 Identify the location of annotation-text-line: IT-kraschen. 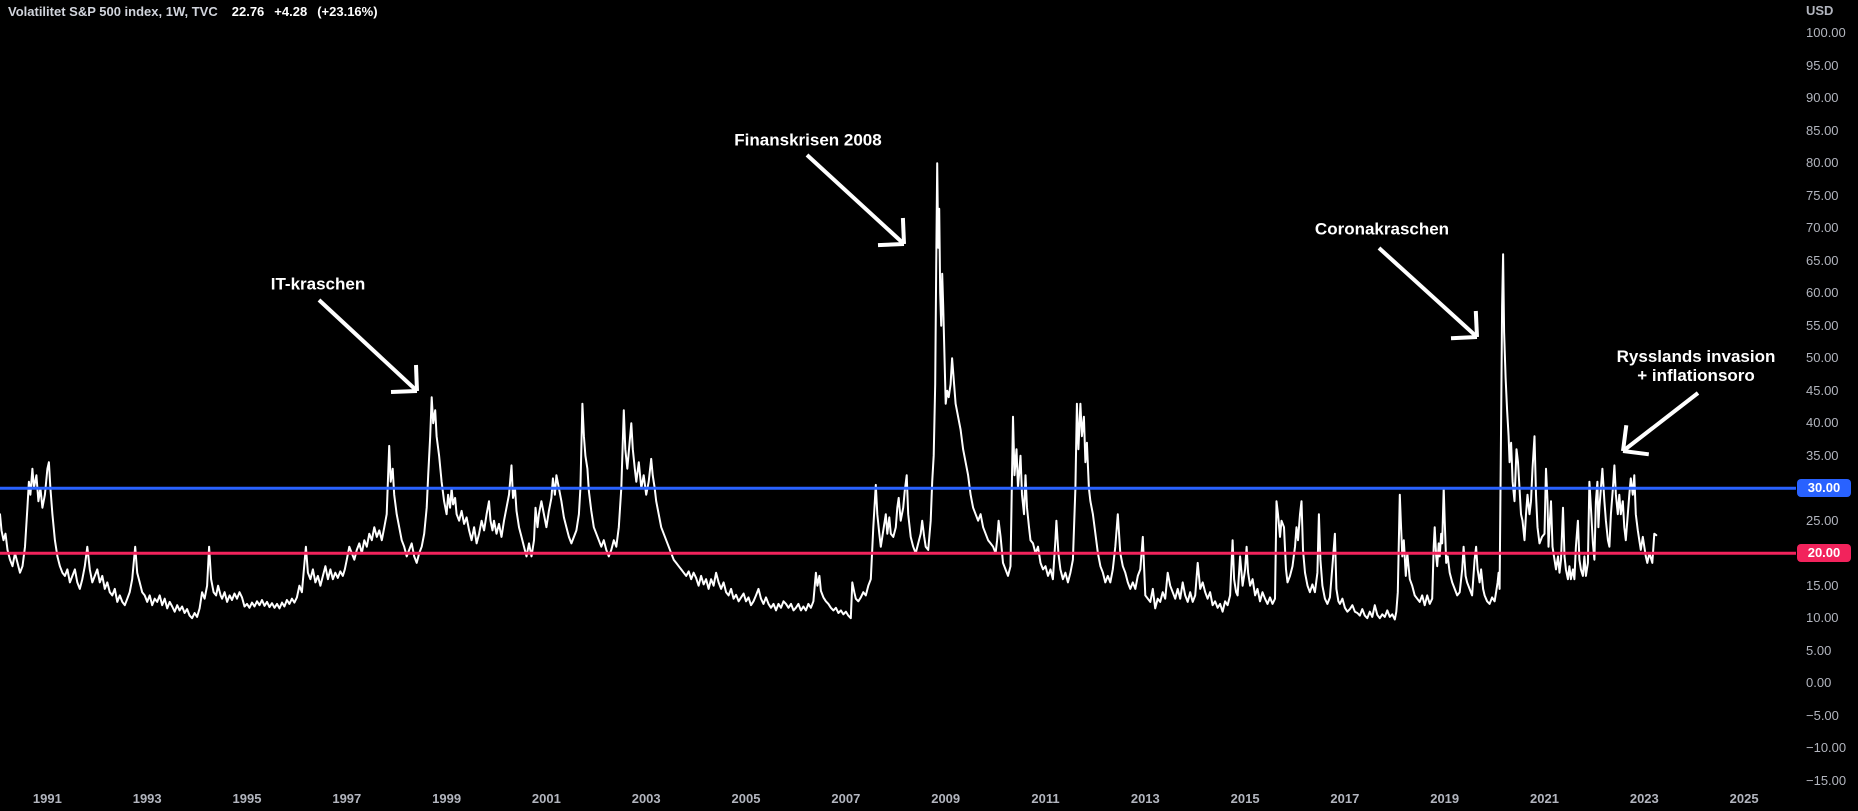
(318, 284).